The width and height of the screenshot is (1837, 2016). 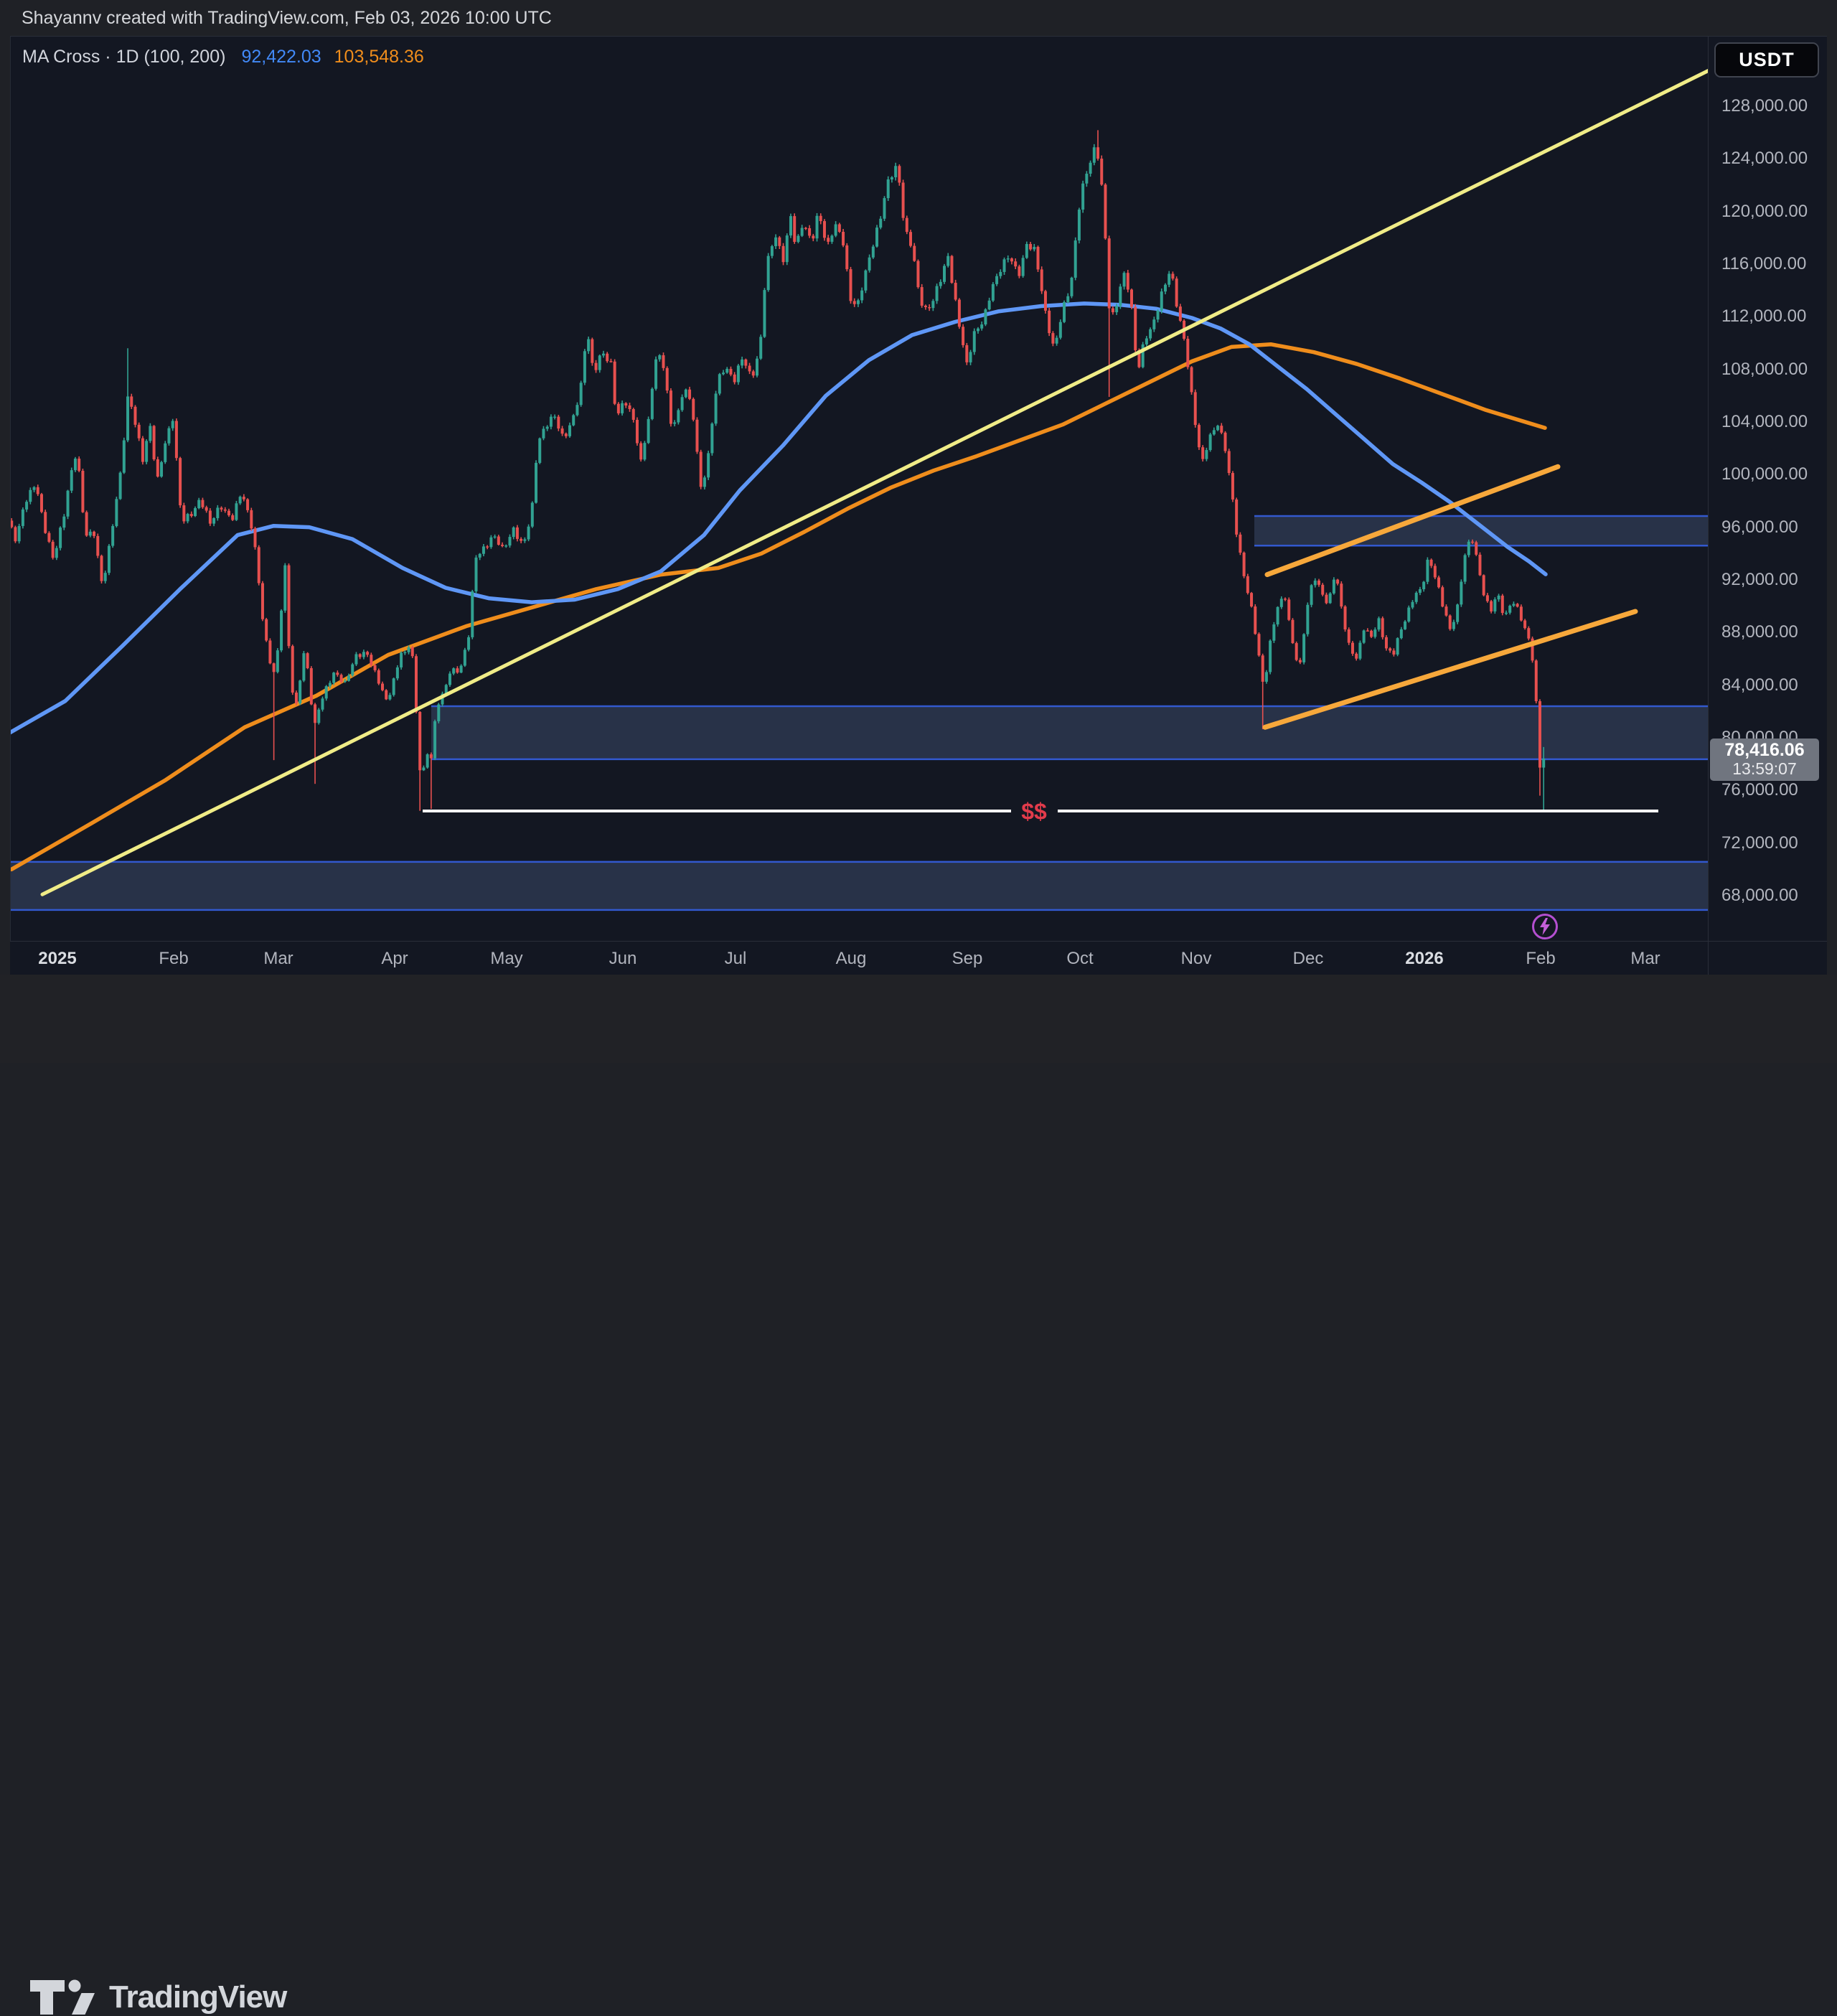 I want to click on tradingview-logo: TradingView, so click(x=158, y=1997).